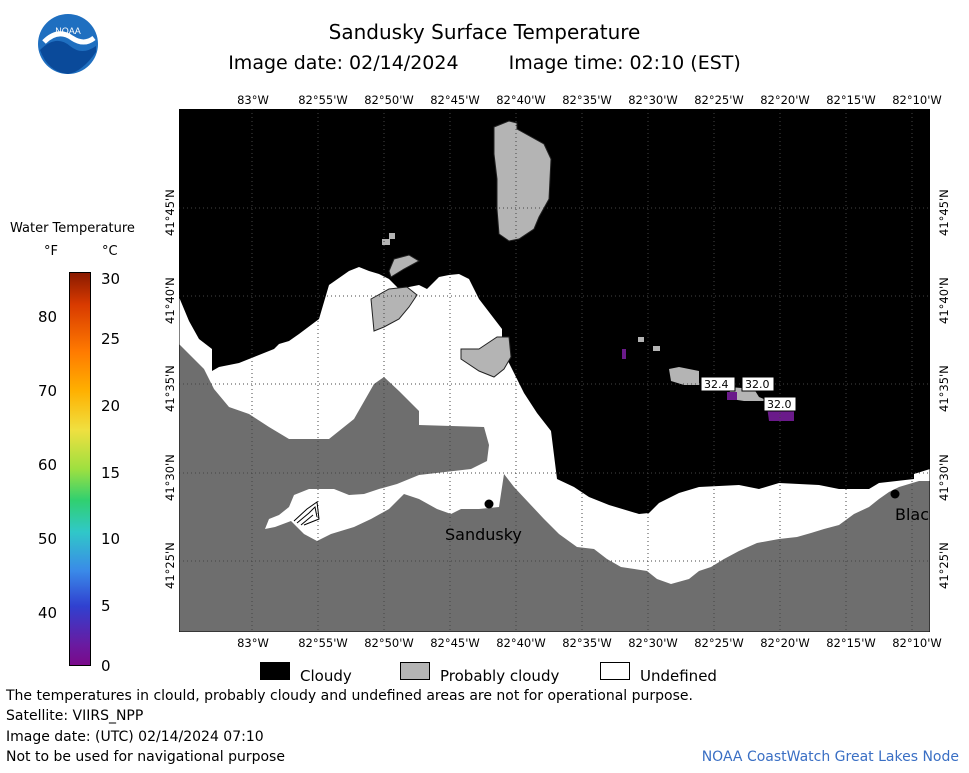 The image size is (969, 773). What do you see at coordinates (678, 676) in the screenshot?
I see `legend-label-undefined: Undefined` at bounding box center [678, 676].